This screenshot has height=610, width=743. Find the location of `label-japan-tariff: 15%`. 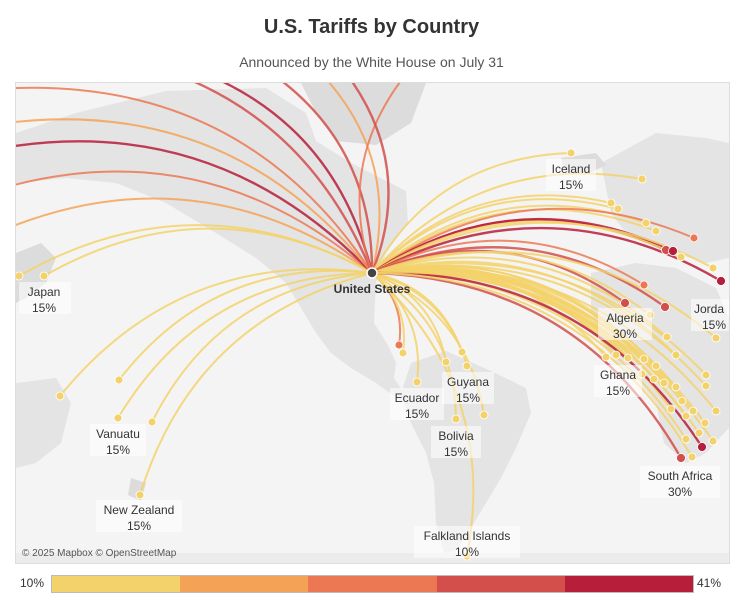

label-japan-tariff: 15% is located at coordinates (44, 308).